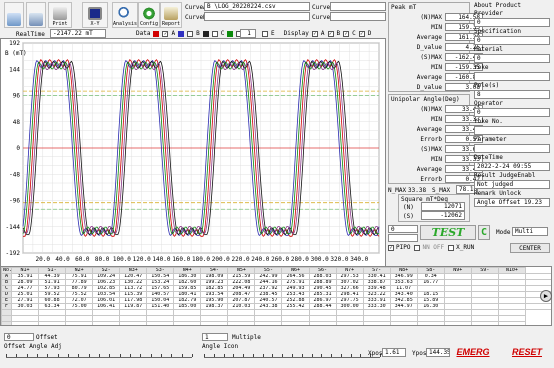  I want to click on display-checkbox-a: ✓, so click(314, 33).